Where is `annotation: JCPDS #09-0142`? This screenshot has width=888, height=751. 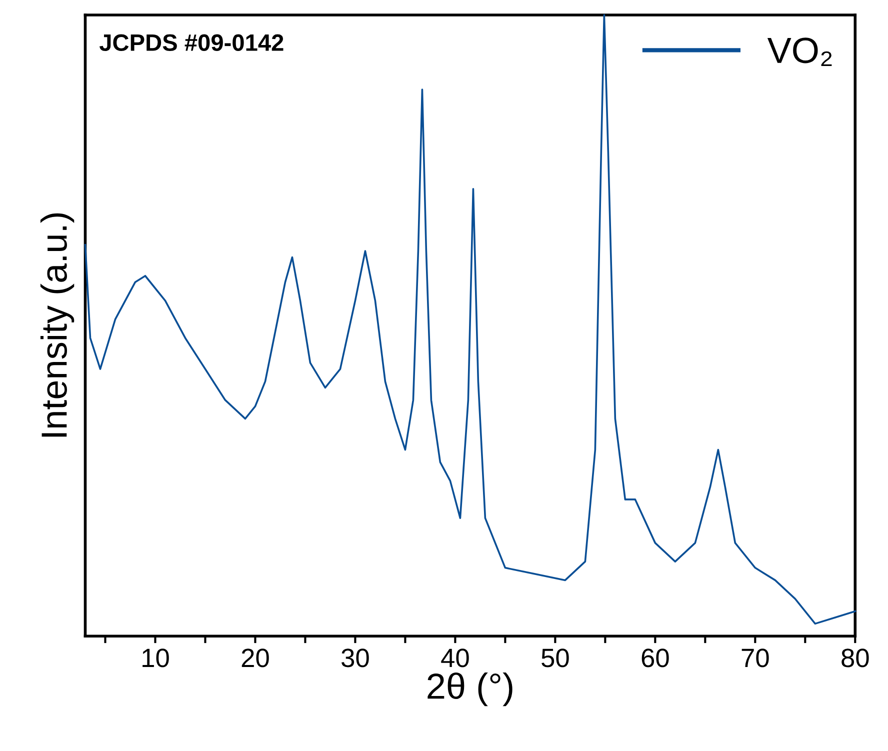 annotation: JCPDS #09-0142 is located at coordinates (191, 42).